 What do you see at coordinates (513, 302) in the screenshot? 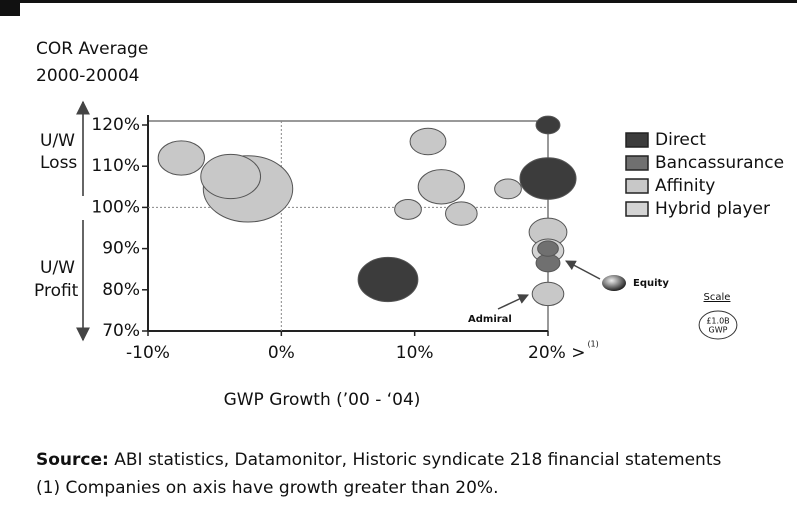
I see `admiral-arrow` at bounding box center [513, 302].